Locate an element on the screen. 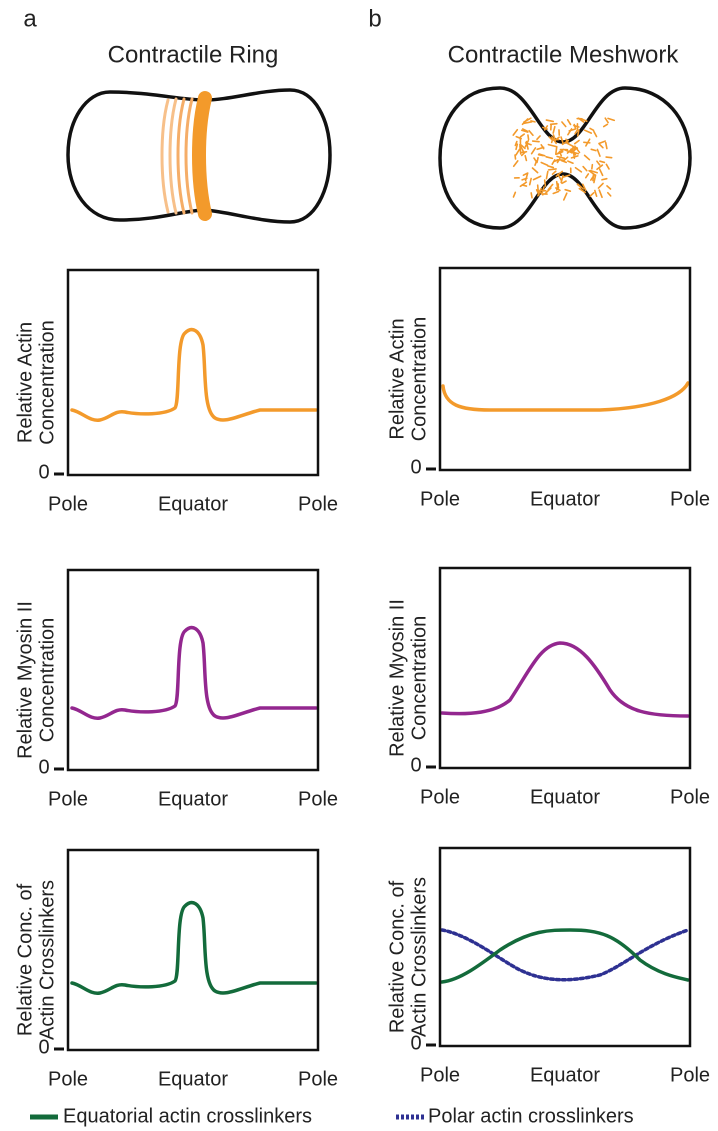 The height and width of the screenshot is (1131, 718). zero-label: 0 is located at coordinates (43, 472).